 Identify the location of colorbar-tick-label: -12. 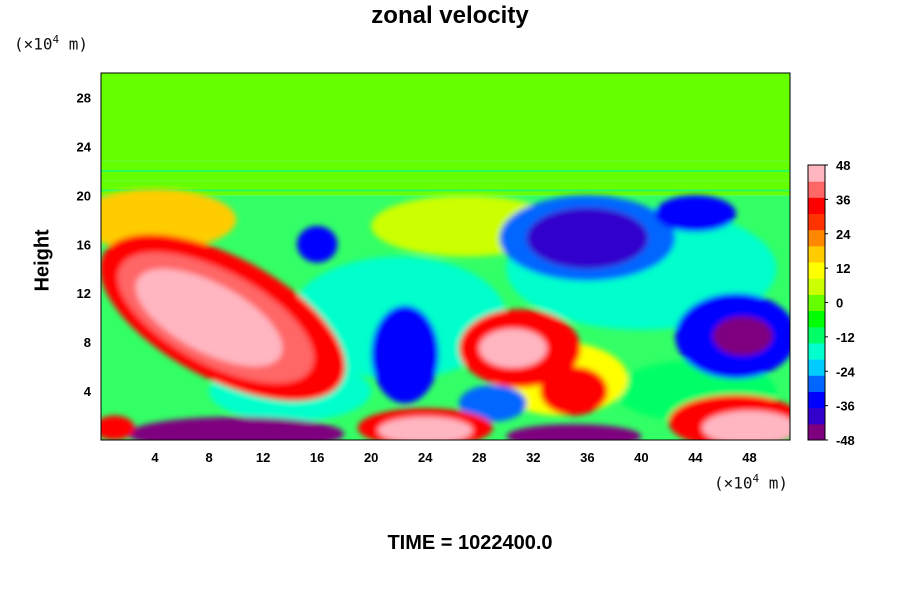
(845, 337).